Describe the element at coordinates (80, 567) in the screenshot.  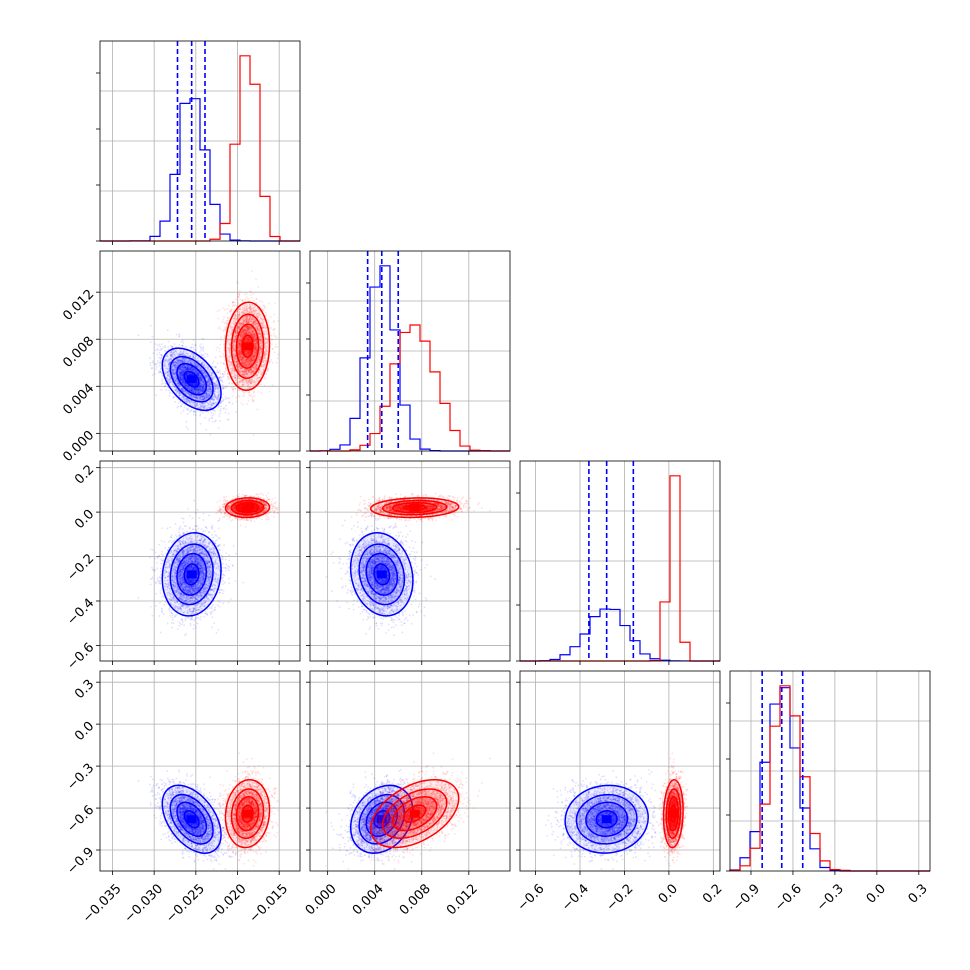
I see `y-tick-label-2-2: −0.2` at that location.